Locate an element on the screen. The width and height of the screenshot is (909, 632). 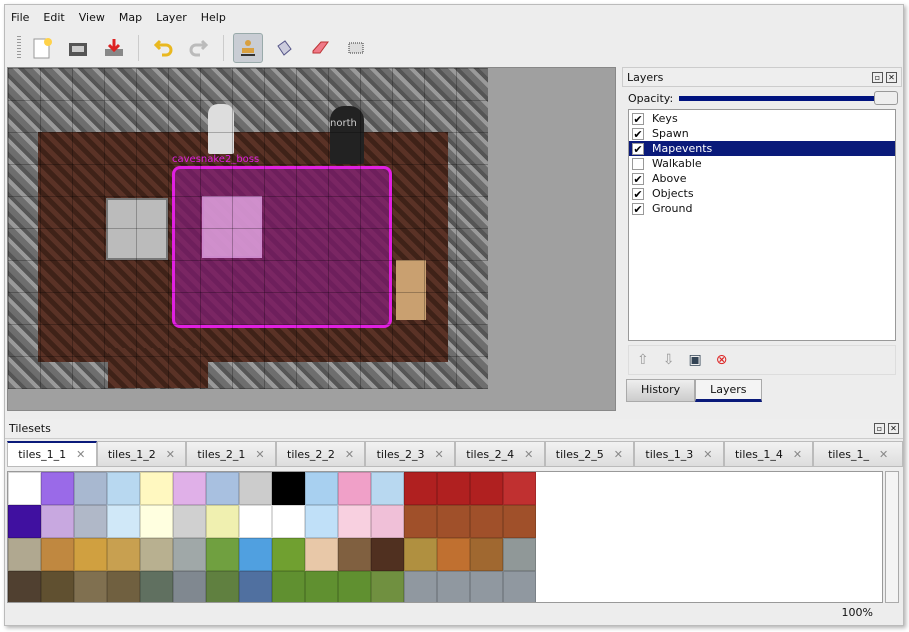
visibility-checkbox is located at coordinates (638, 163).